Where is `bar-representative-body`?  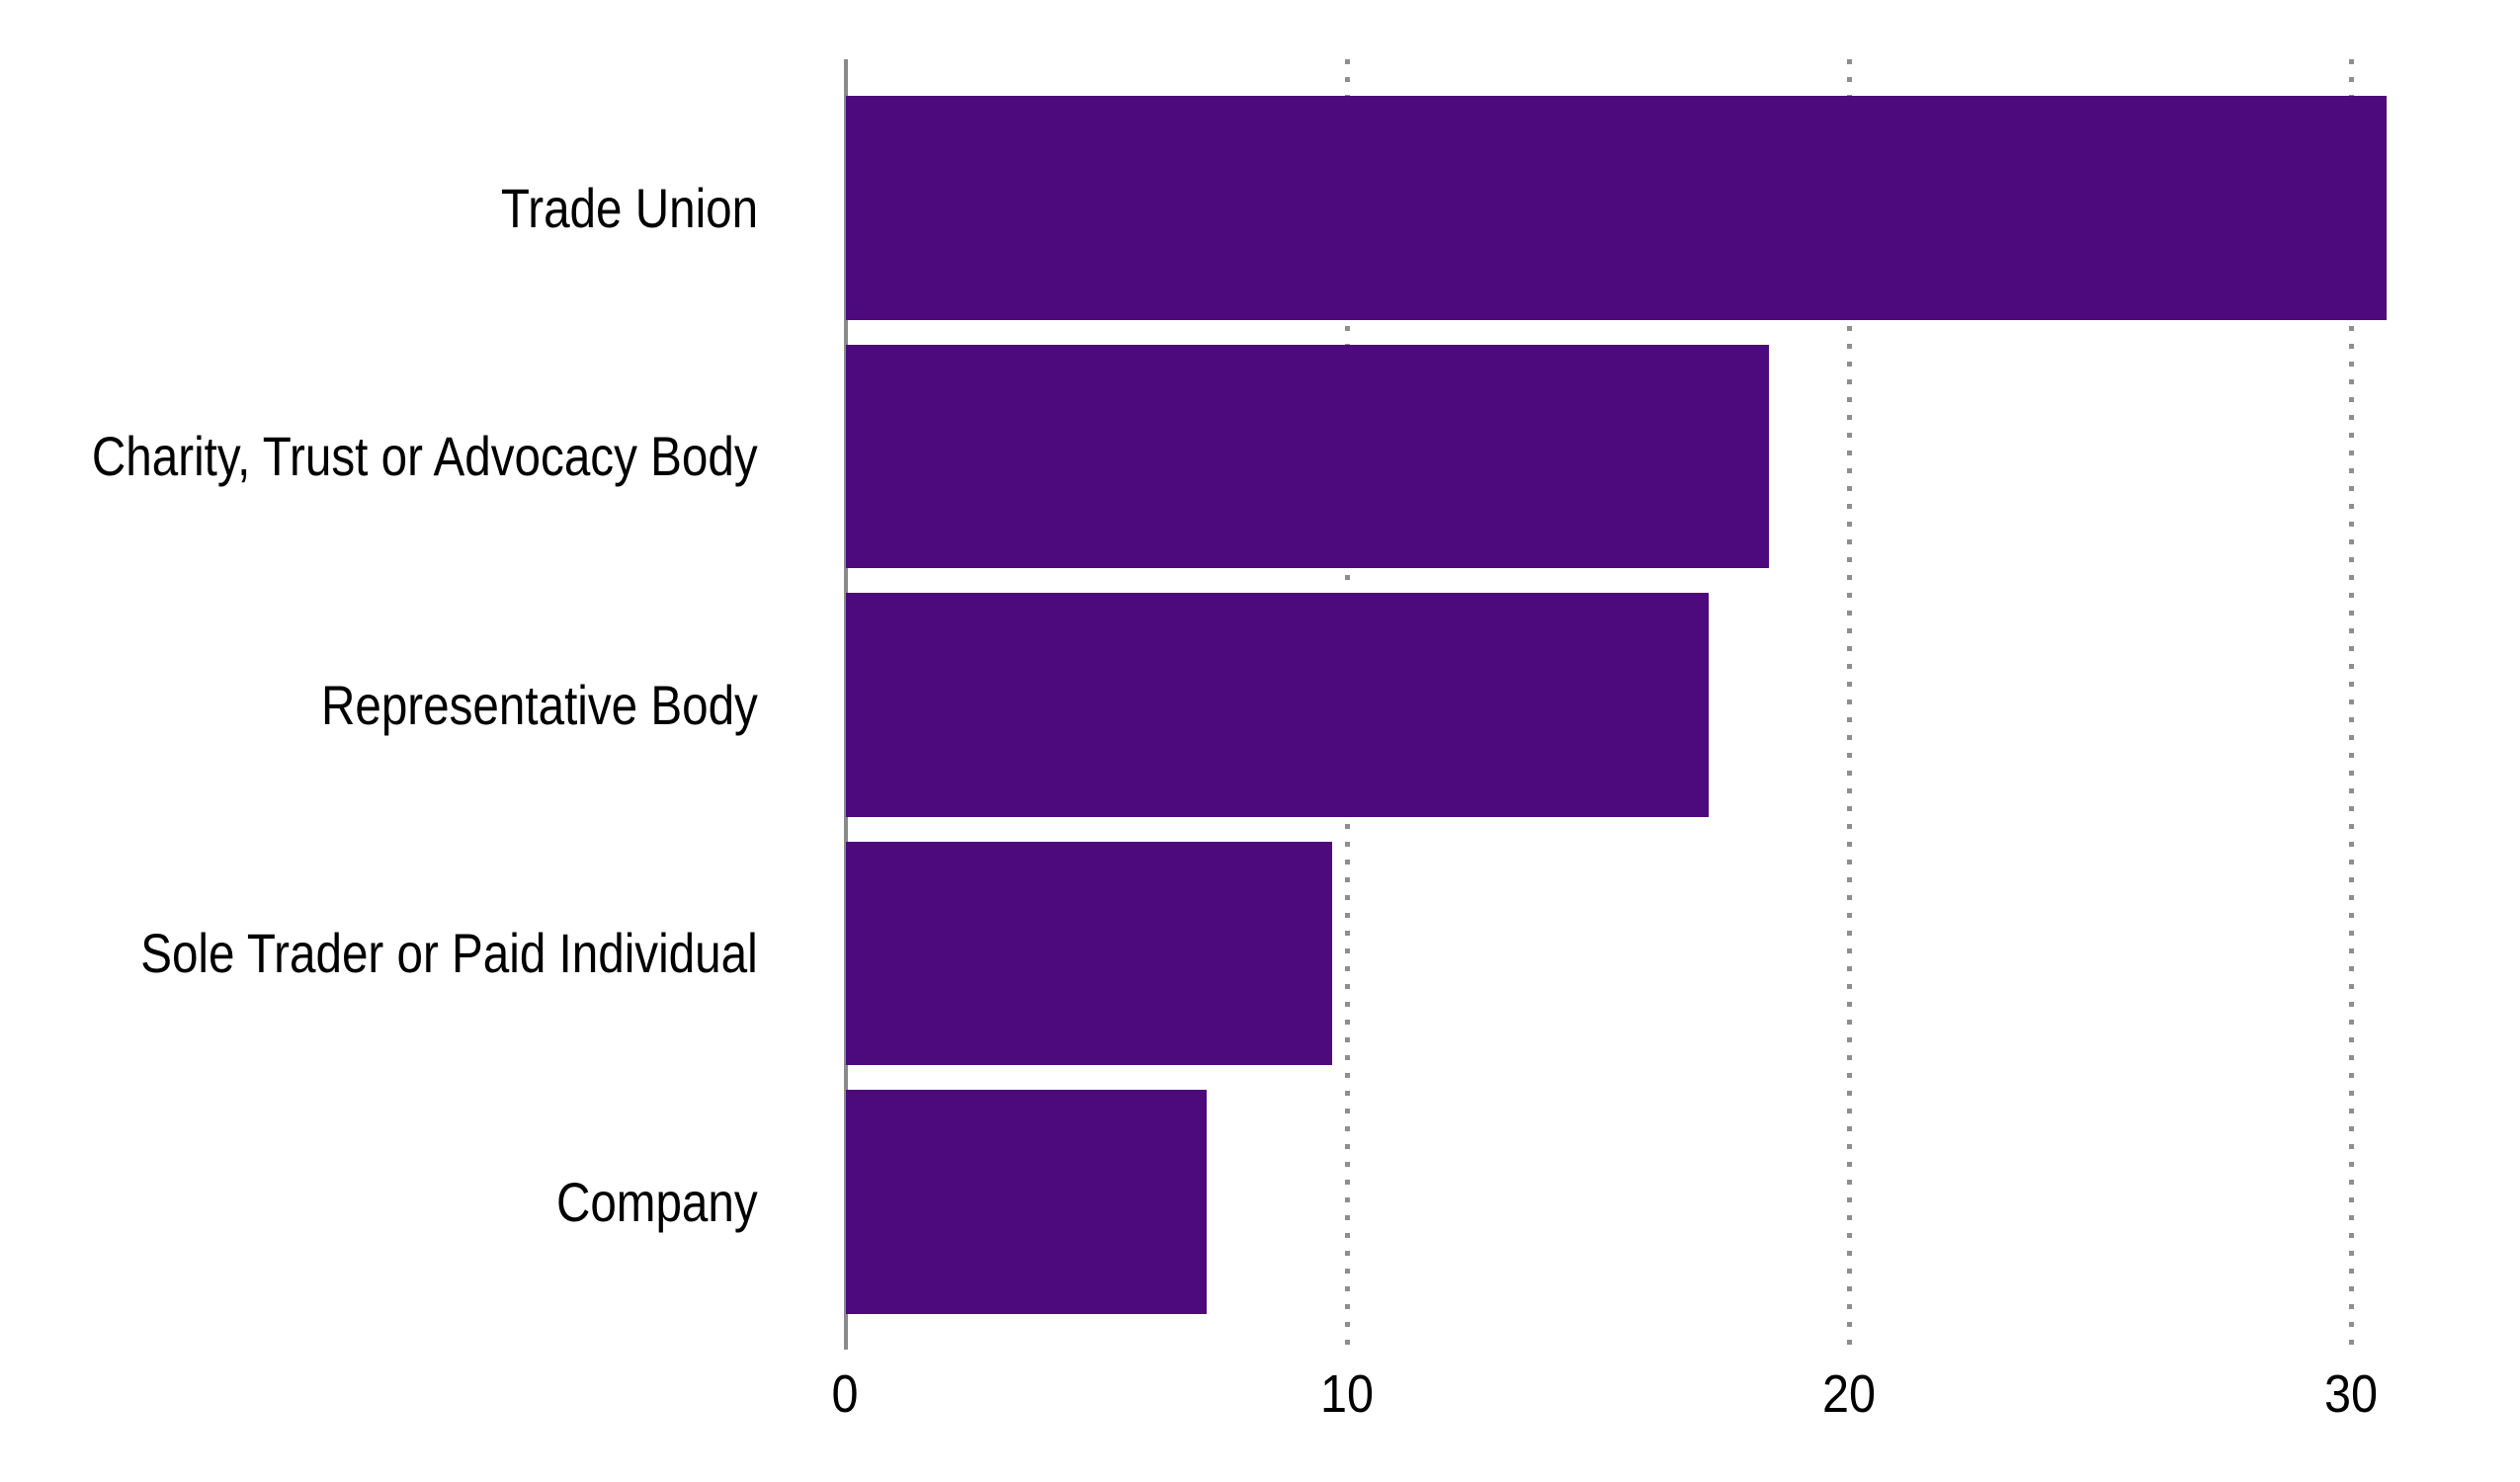
bar-representative-body is located at coordinates (1277, 705).